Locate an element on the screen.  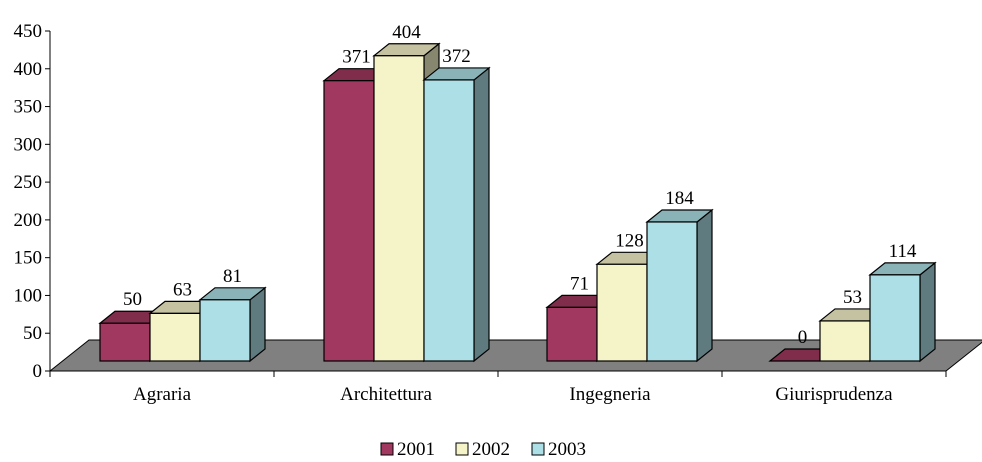
legend: 2001 2002 2003 is located at coordinates (483, 449).